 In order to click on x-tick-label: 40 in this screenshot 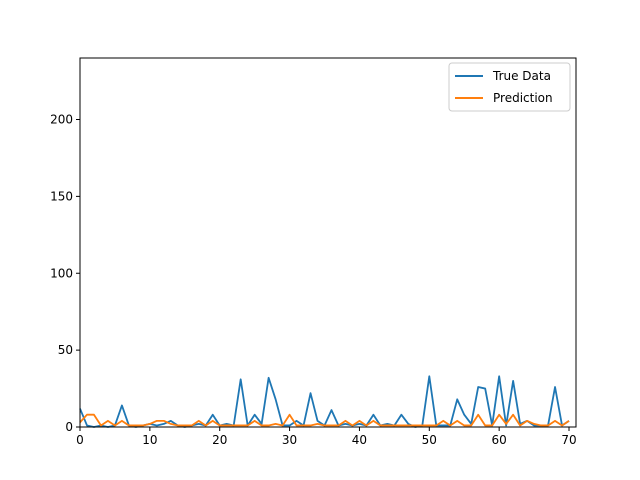, I will do `click(359, 440)`.